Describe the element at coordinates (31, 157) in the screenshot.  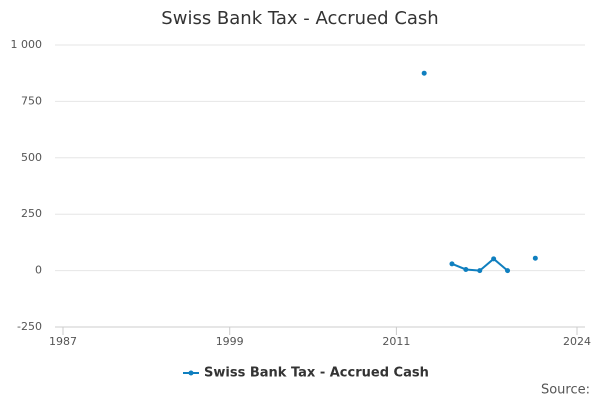
I see `y-tick-label: 500` at that location.